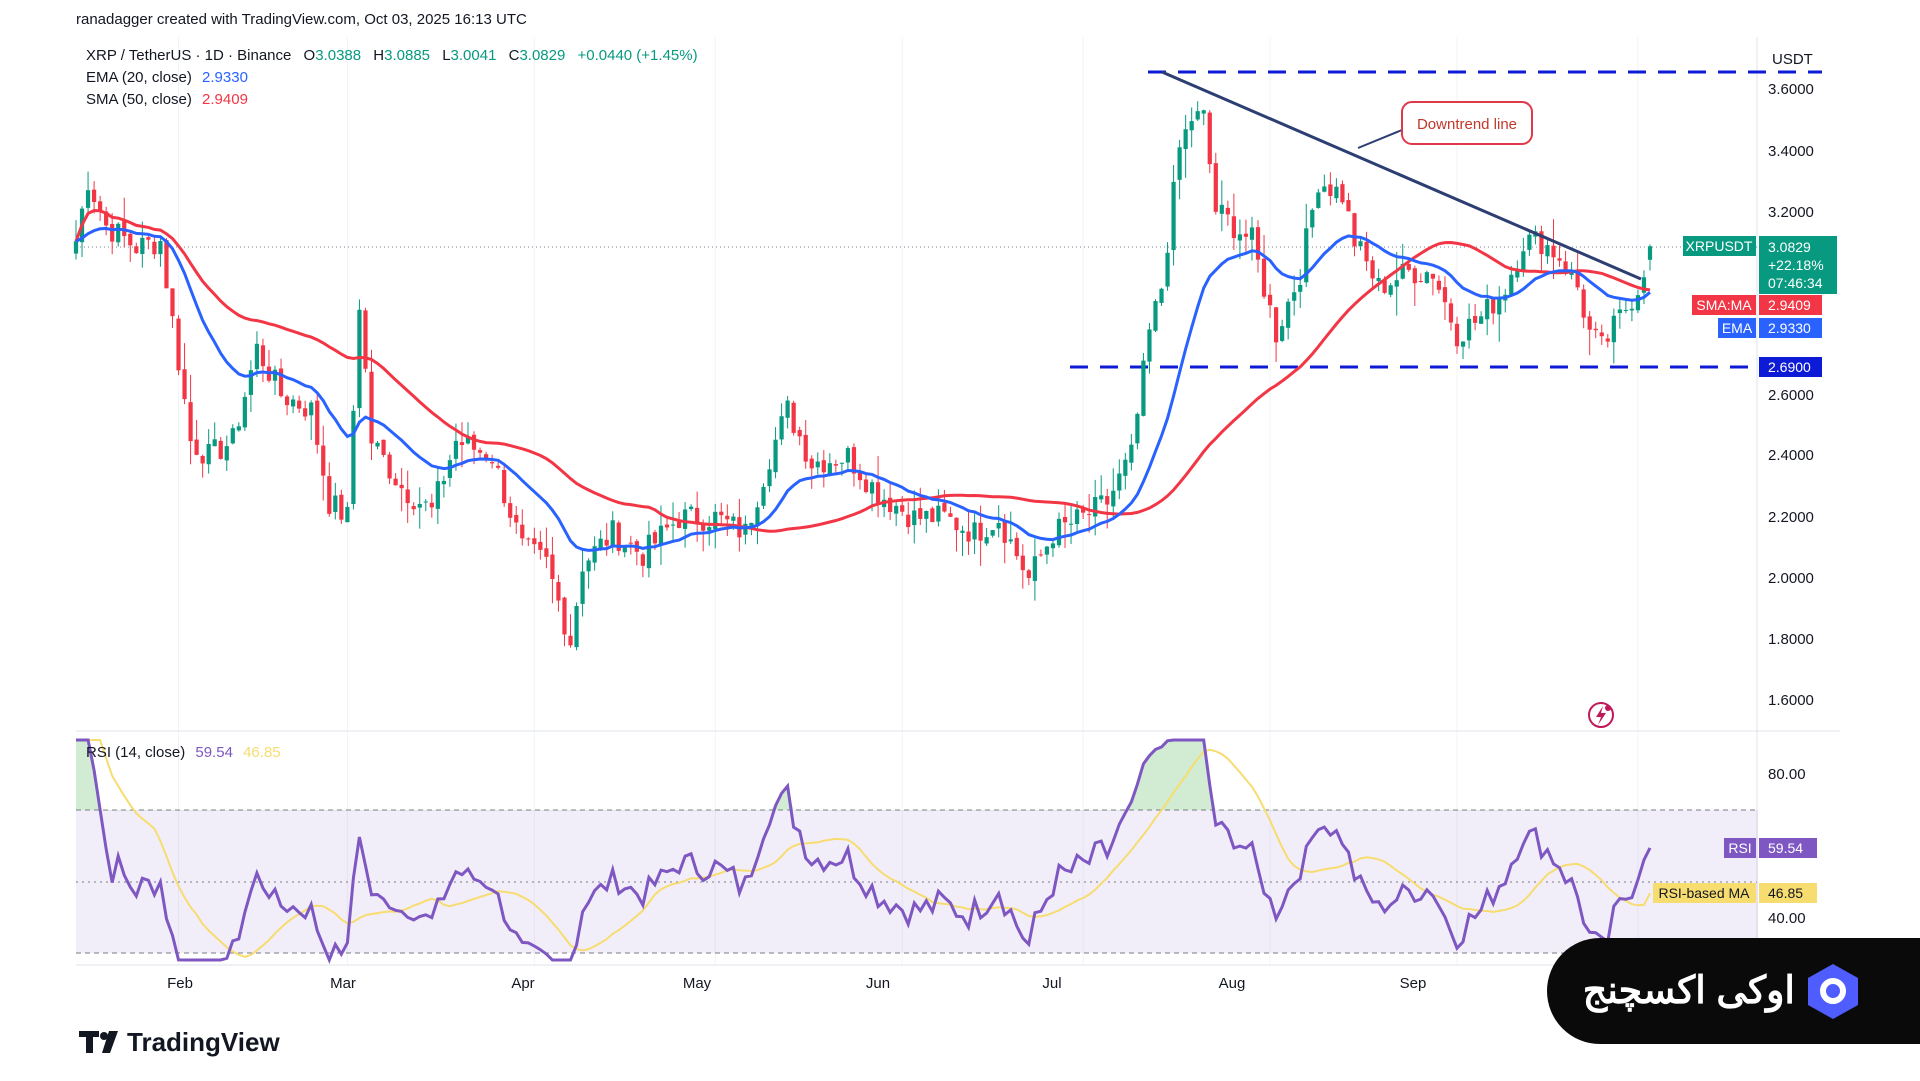  What do you see at coordinates (139, 77) in the screenshot?
I see `legend-ema-label: EMA (20, close)` at bounding box center [139, 77].